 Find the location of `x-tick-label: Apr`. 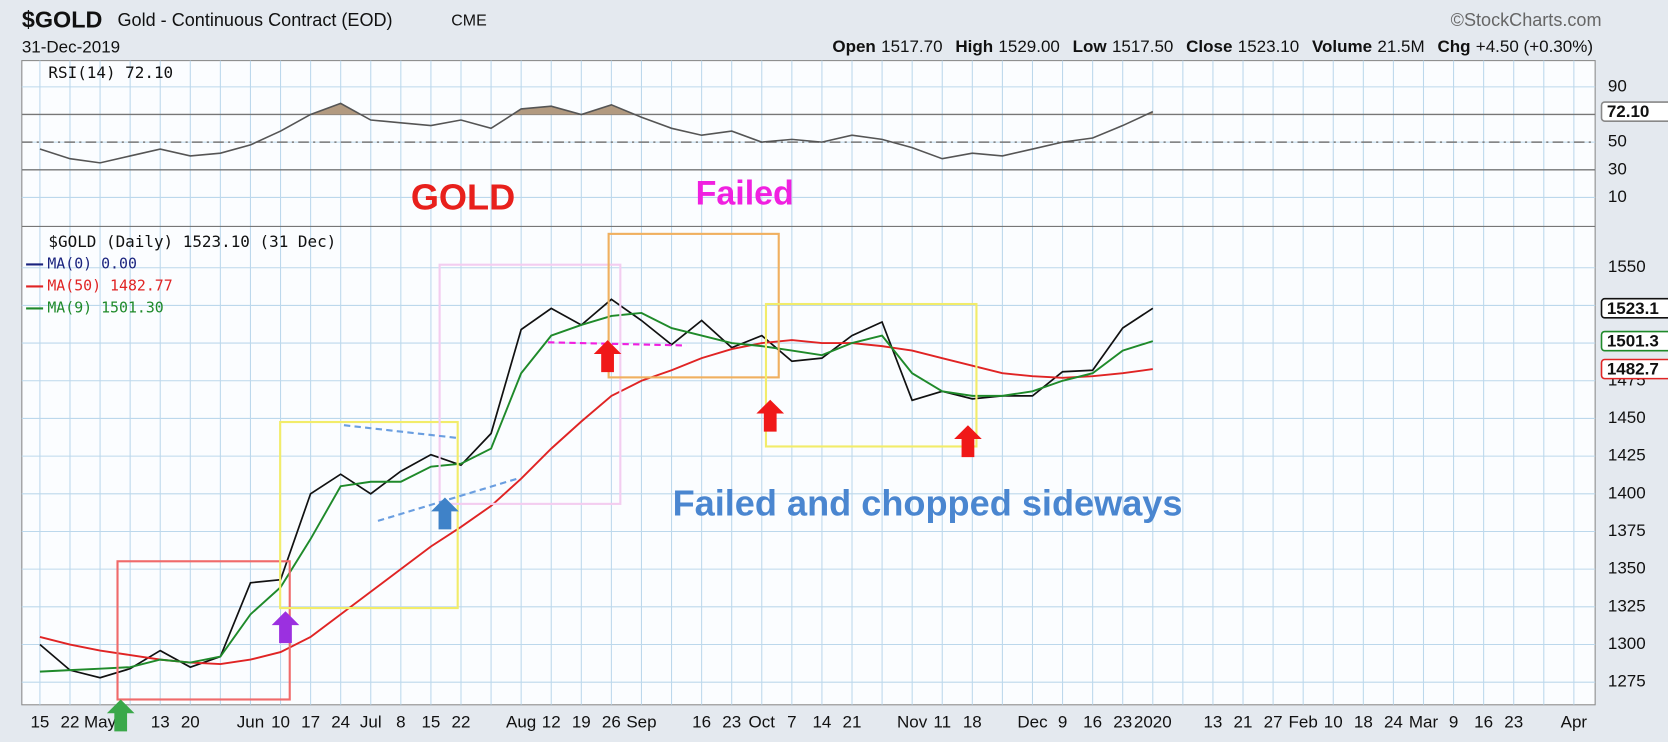

x-tick-label: Apr is located at coordinates (1574, 721).